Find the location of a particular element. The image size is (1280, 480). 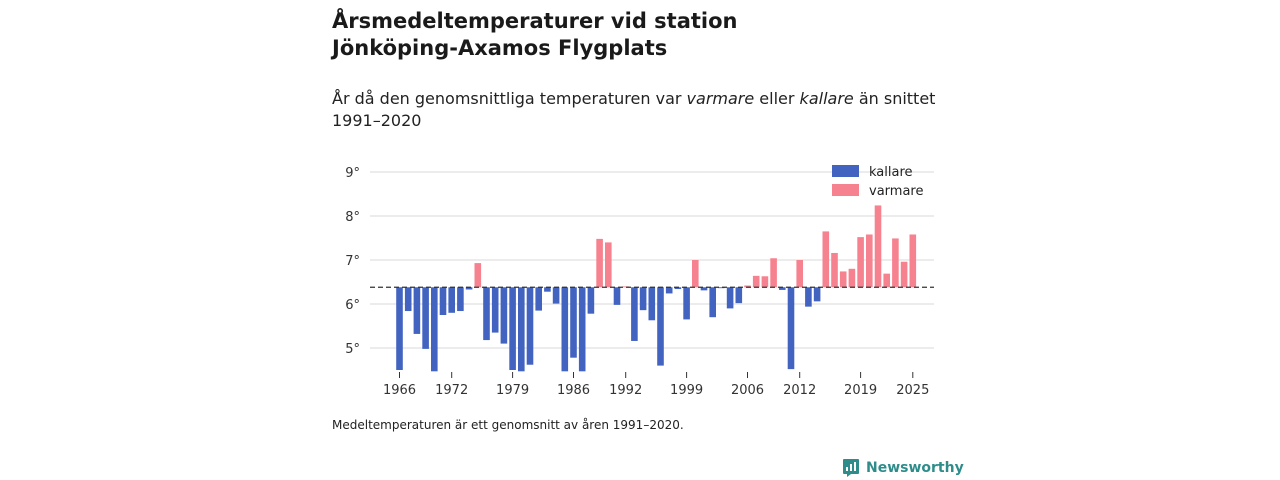

bar-1966 is located at coordinates (399, 328).